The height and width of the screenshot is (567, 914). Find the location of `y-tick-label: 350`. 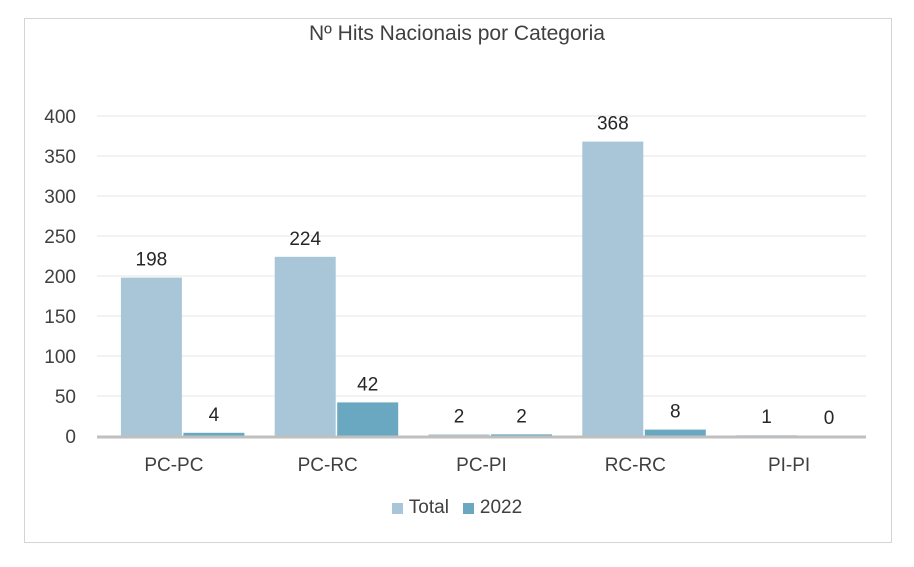

y-tick-label: 350 is located at coordinates (60, 157).